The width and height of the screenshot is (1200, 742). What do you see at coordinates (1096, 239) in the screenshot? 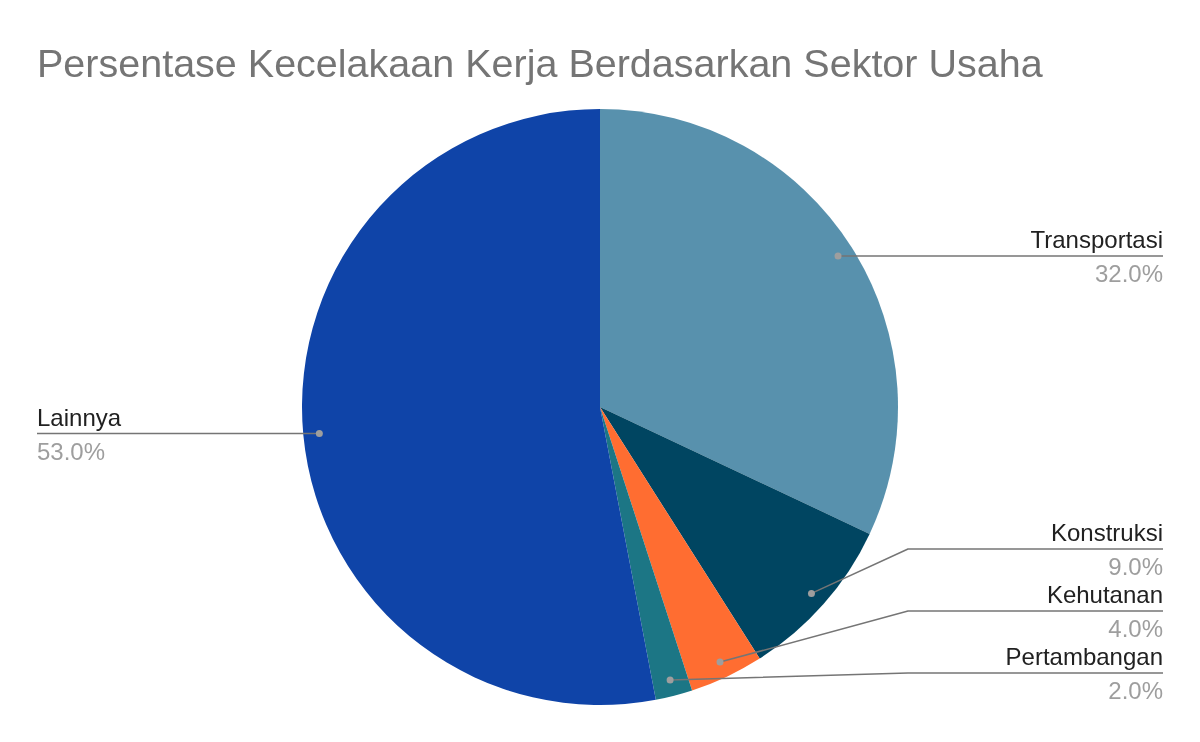
I see `slice-label: Transportasi` at bounding box center [1096, 239].